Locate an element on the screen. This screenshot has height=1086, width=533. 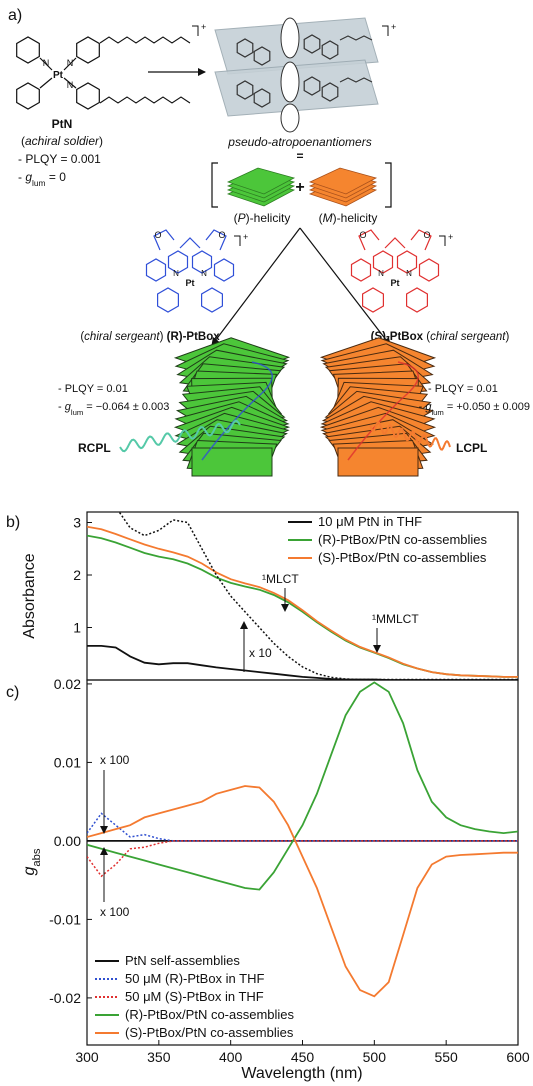
annotation: x 10 is located at coordinates (260, 653).